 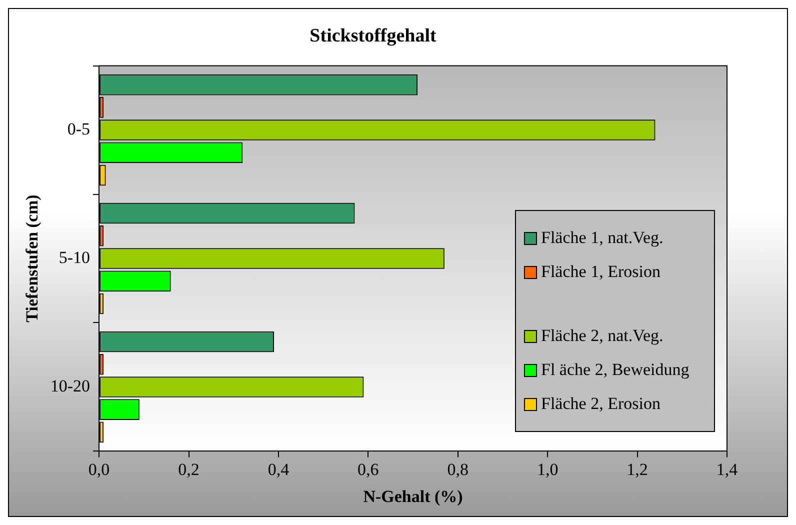 I want to click on legend-label: Fläche 2, nat.Veg., so click(x=602, y=336).